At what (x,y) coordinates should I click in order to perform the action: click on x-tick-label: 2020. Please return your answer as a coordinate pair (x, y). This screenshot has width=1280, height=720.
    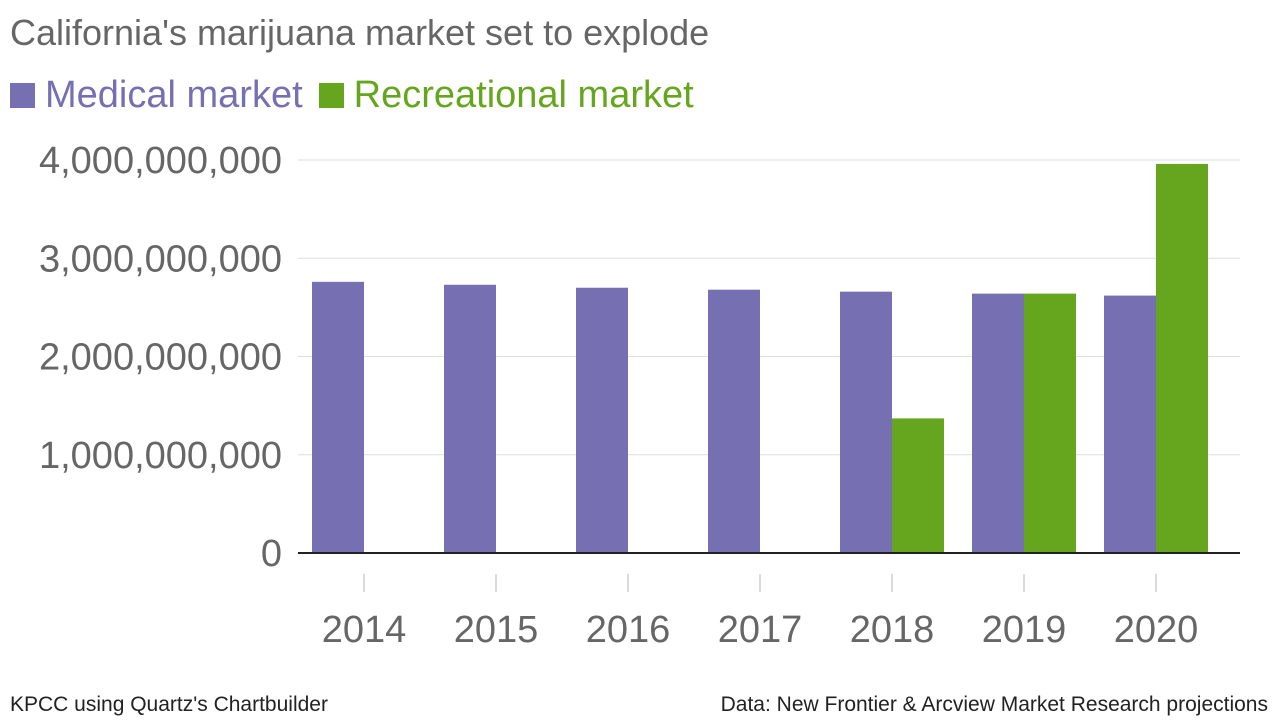
    Looking at the image, I should click on (1156, 630).